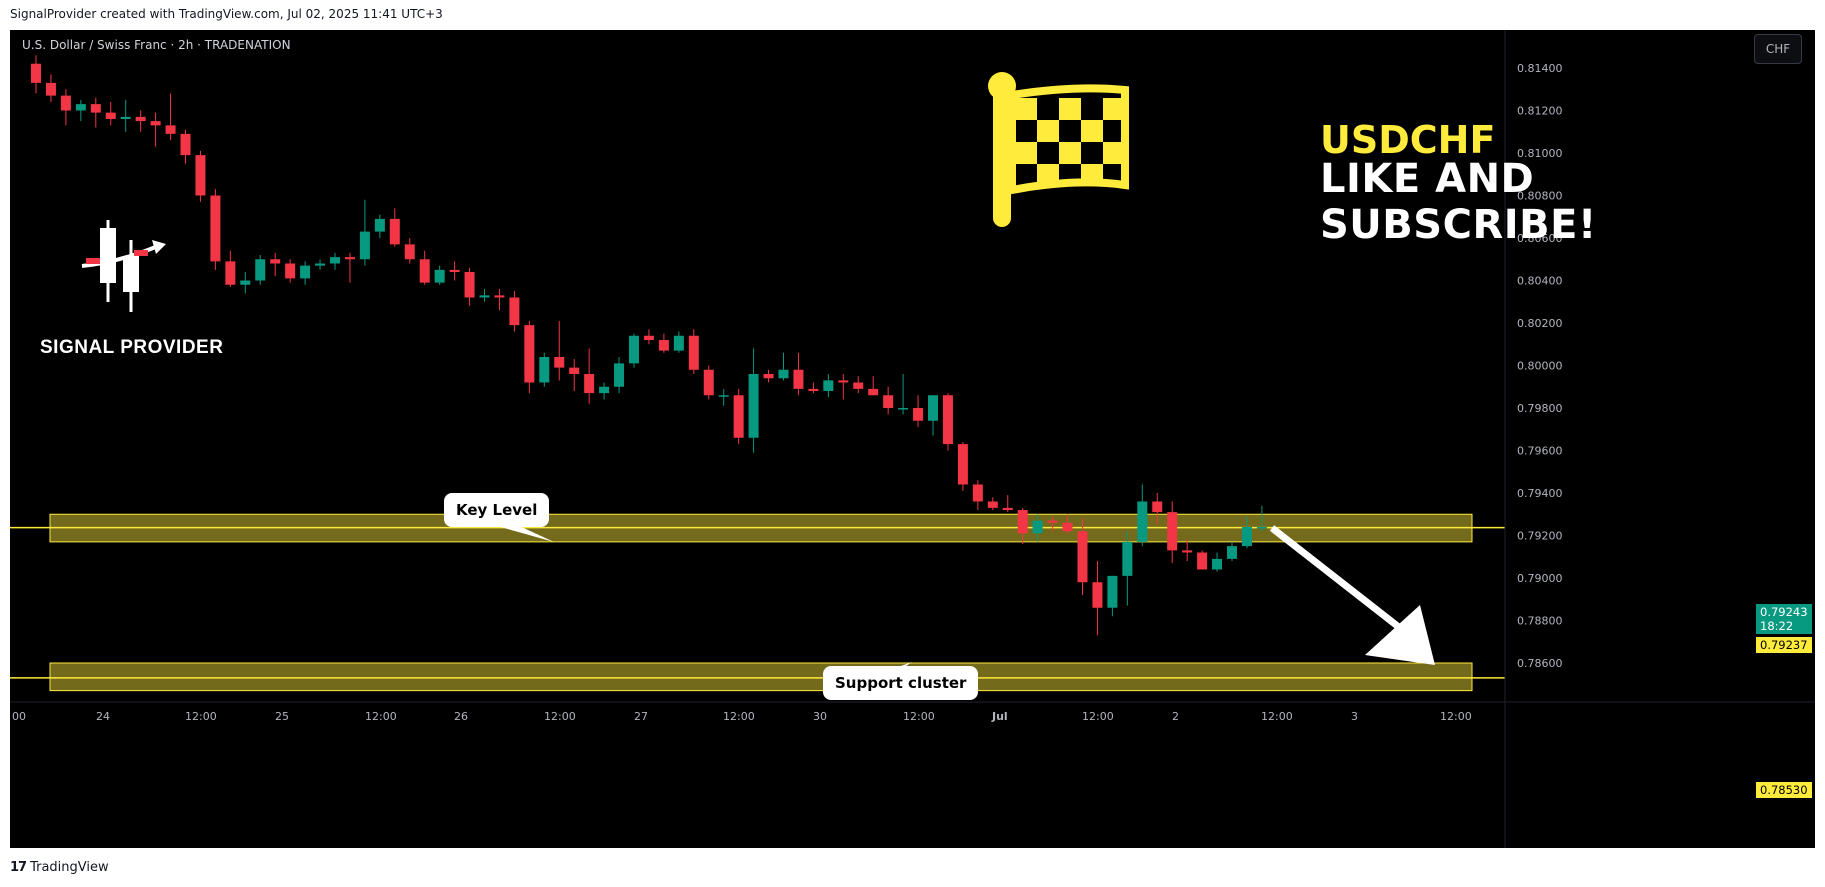  Describe the element at coordinates (1778, 49) in the screenshot. I see `currency-button: CHF` at that location.